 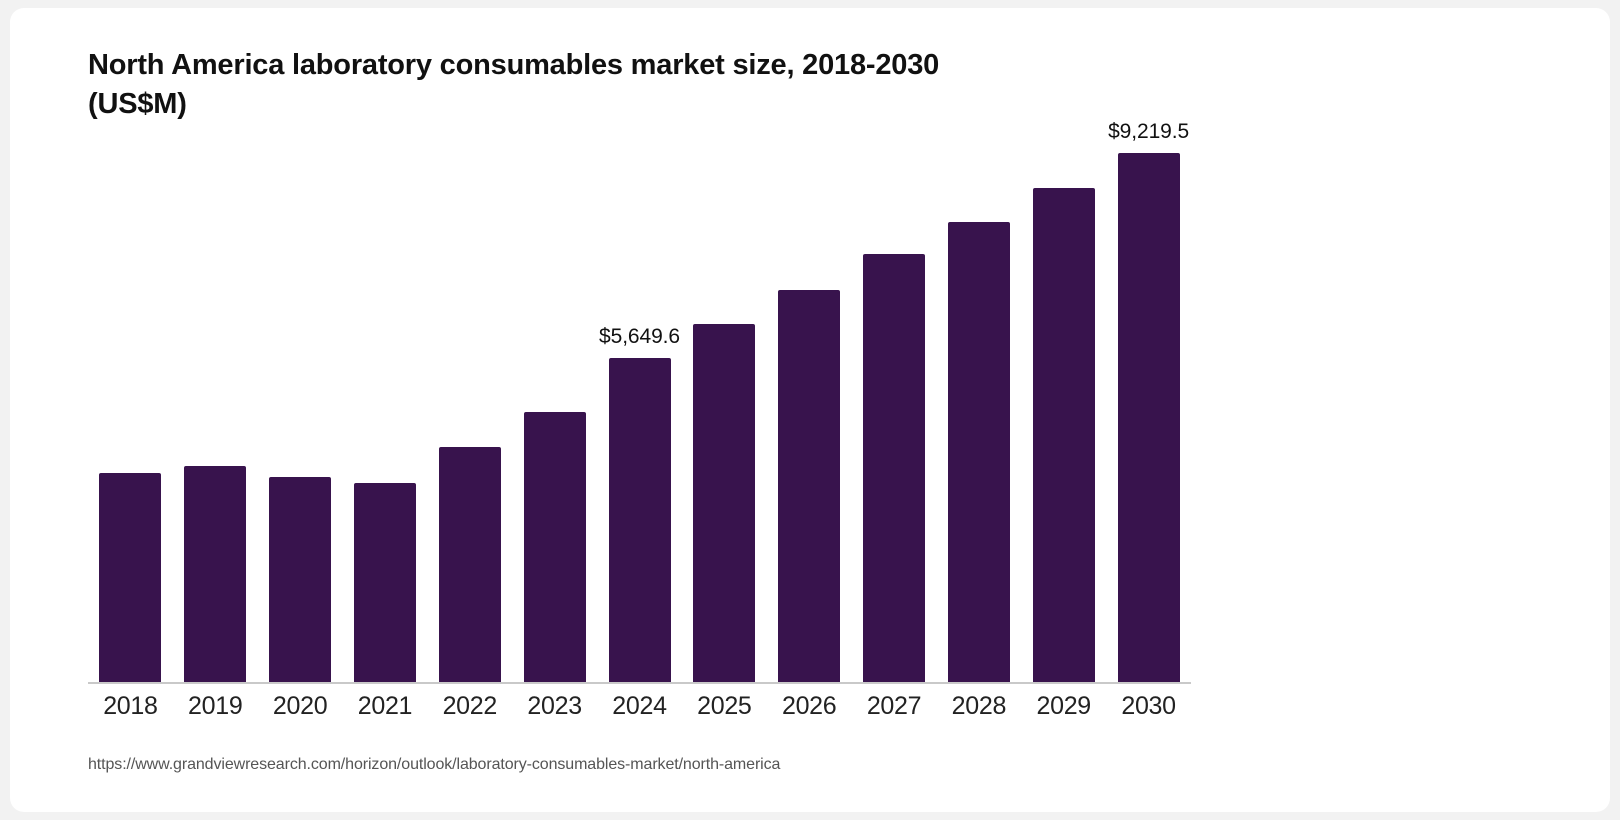 I want to click on bar-value-label: $9,219.5, so click(x=1149, y=131).